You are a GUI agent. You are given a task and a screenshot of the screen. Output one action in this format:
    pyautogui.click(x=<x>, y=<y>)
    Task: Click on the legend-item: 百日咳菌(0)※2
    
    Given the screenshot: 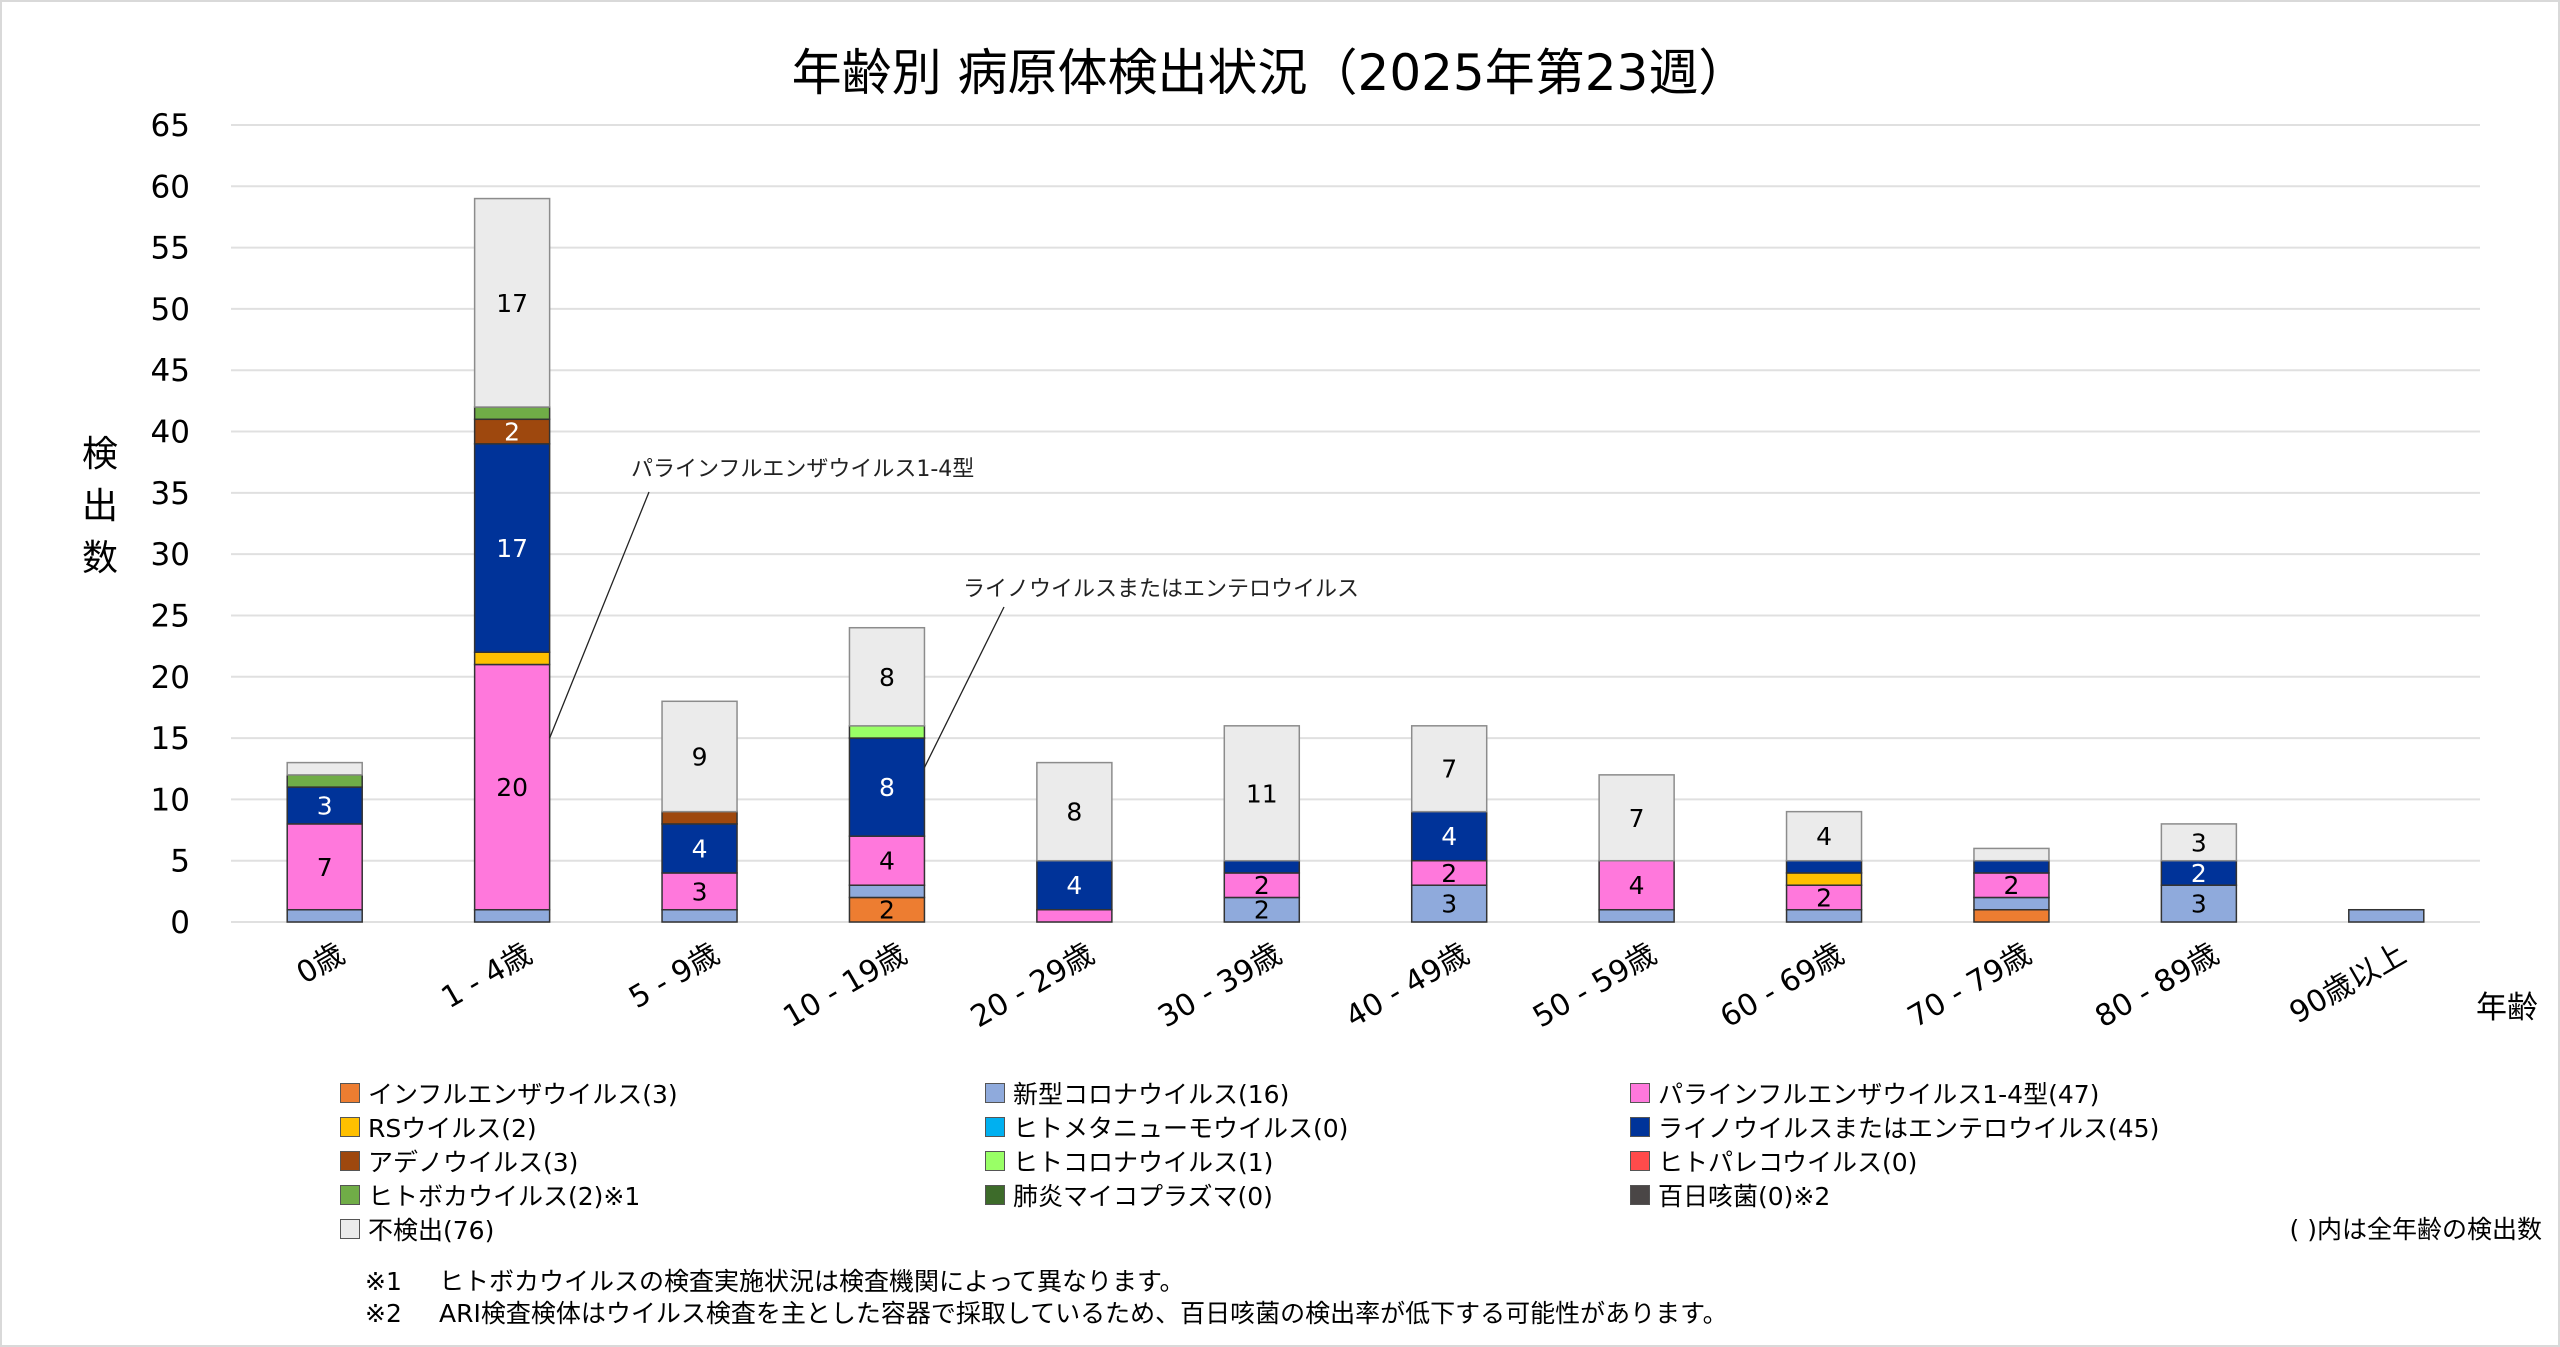 What is the action you would take?
    pyautogui.click(x=1730, y=1195)
    